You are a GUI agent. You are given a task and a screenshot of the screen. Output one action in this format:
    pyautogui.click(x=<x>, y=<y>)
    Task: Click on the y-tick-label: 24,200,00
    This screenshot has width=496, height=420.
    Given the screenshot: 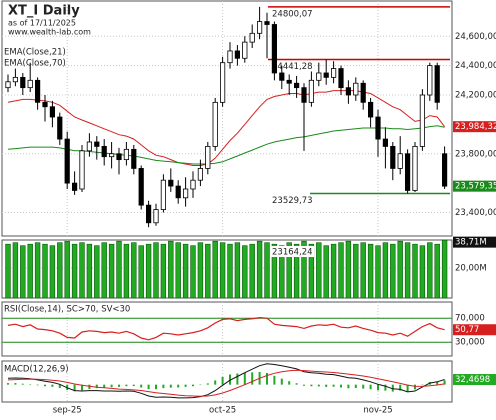 What is the action you would take?
    pyautogui.click(x=475, y=96)
    